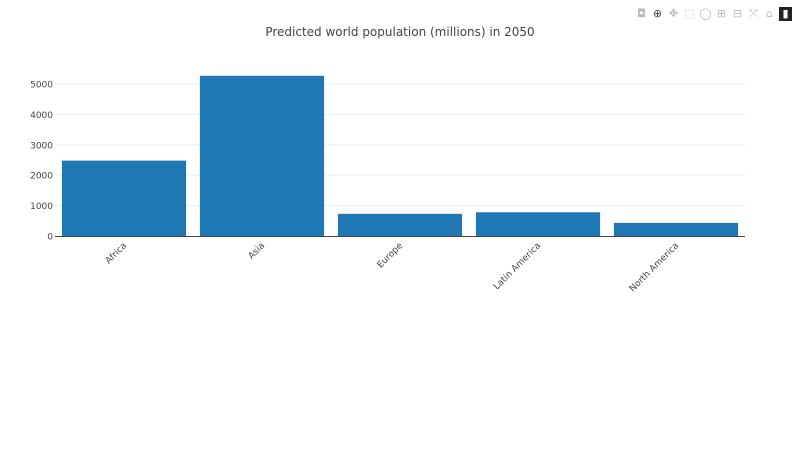 Image resolution: width=800 pixels, height=450 pixels. What do you see at coordinates (641, 13) in the screenshot?
I see `camera-icon: ◘` at bounding box center [641, 13].